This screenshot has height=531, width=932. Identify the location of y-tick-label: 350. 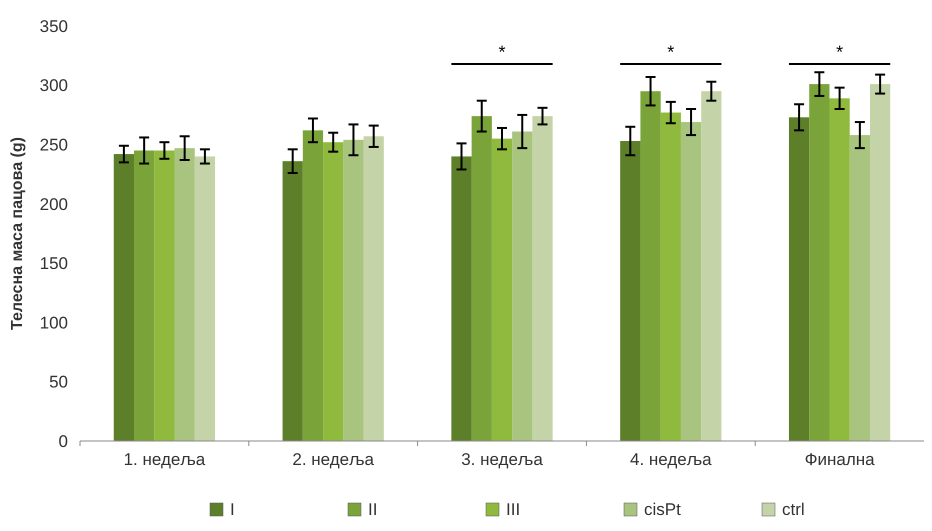
(54, 26).